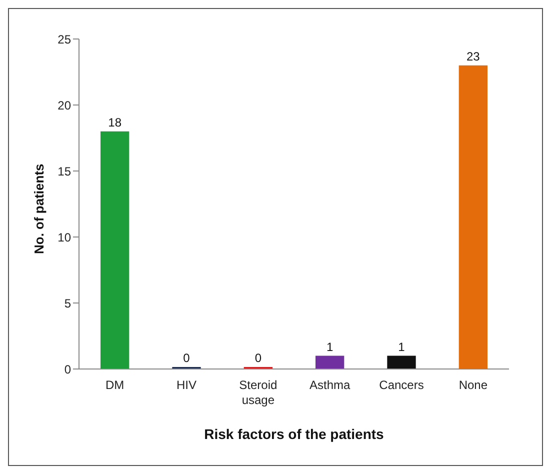 Image resolution: width=551 pixels, height=474 pixels. Describe the element at coordinates (473, 56) in the screenshot. I see `data-label: 23` at that location.